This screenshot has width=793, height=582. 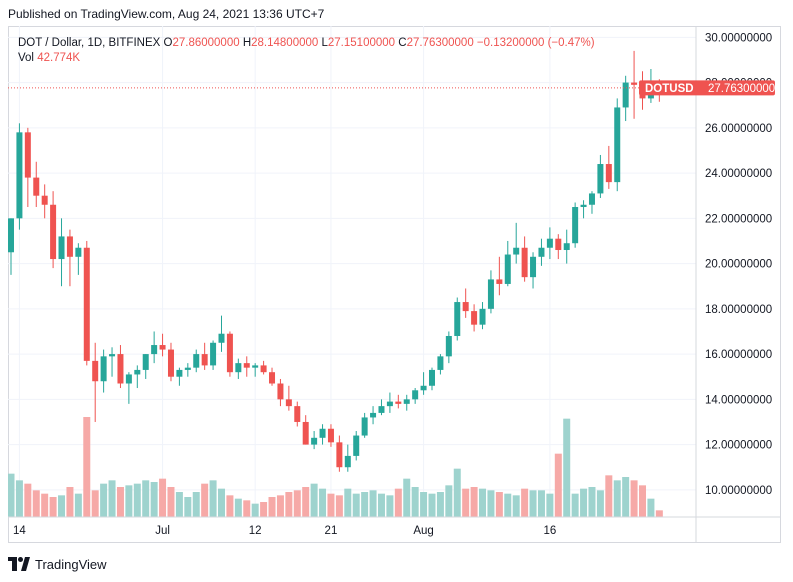 I want to click on price-tick-label: 12.00000000, so click(x=738, y=446).